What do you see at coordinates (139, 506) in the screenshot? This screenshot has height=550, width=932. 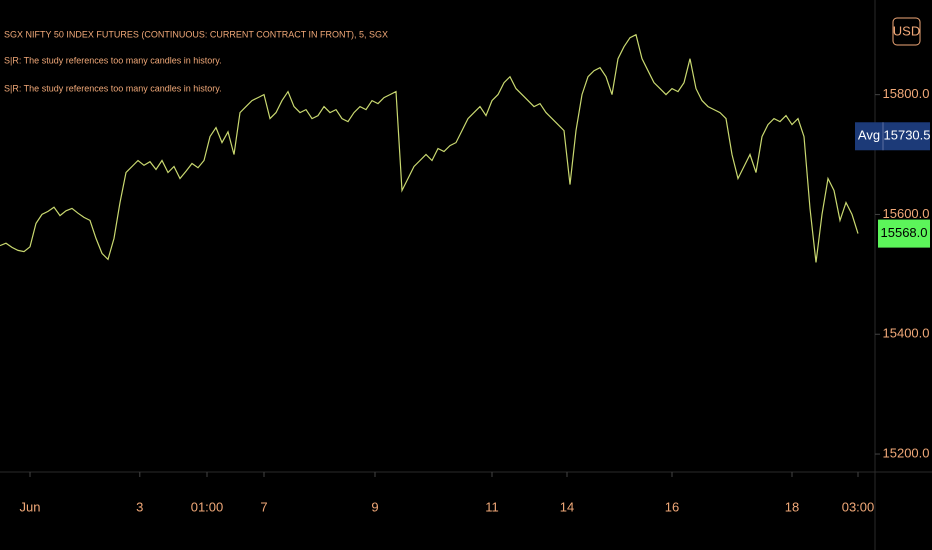 I see `x-tick-label: 3` at bounding box center [139, 506].